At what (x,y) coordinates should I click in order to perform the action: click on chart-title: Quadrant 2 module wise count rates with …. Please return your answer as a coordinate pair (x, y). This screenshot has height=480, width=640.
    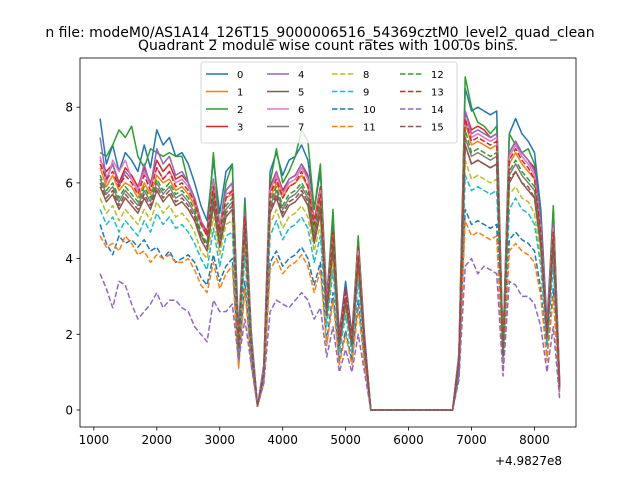
    Looking at the image, I should click on (328, 46).